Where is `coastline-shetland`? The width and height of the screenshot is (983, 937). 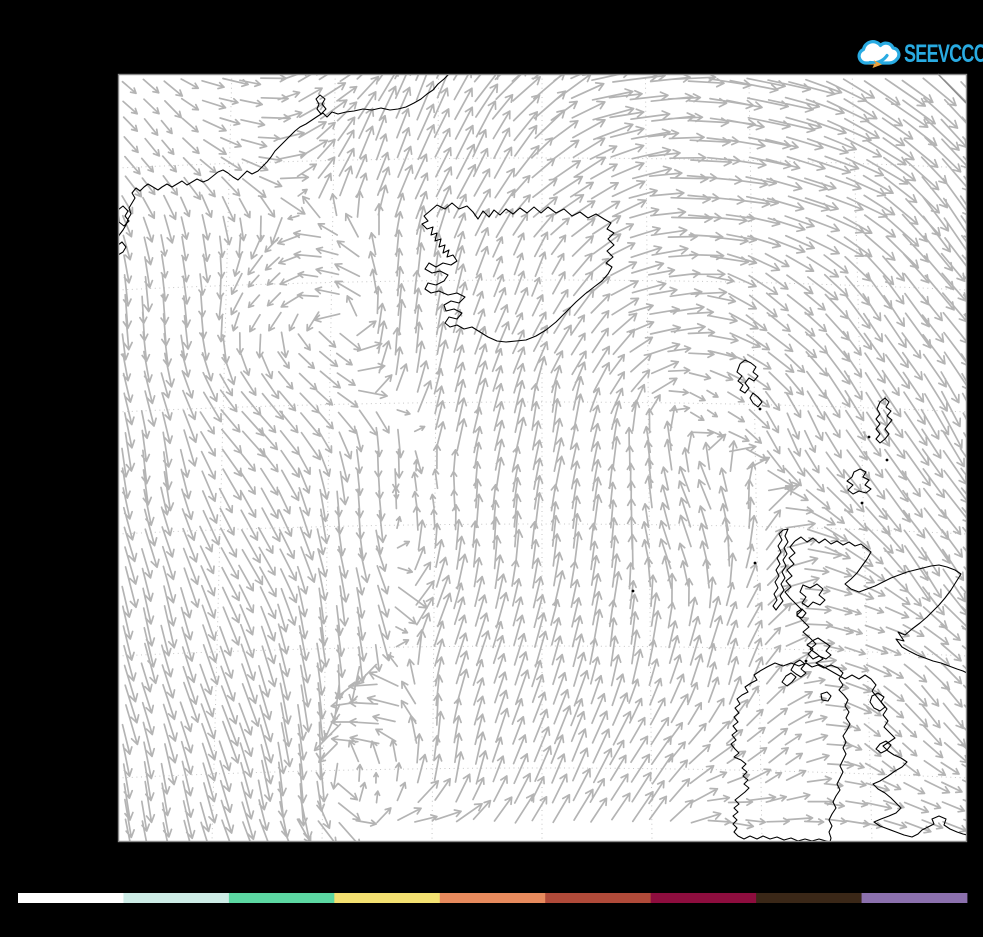
coastline-shetland is located at coordinates (884, 420).